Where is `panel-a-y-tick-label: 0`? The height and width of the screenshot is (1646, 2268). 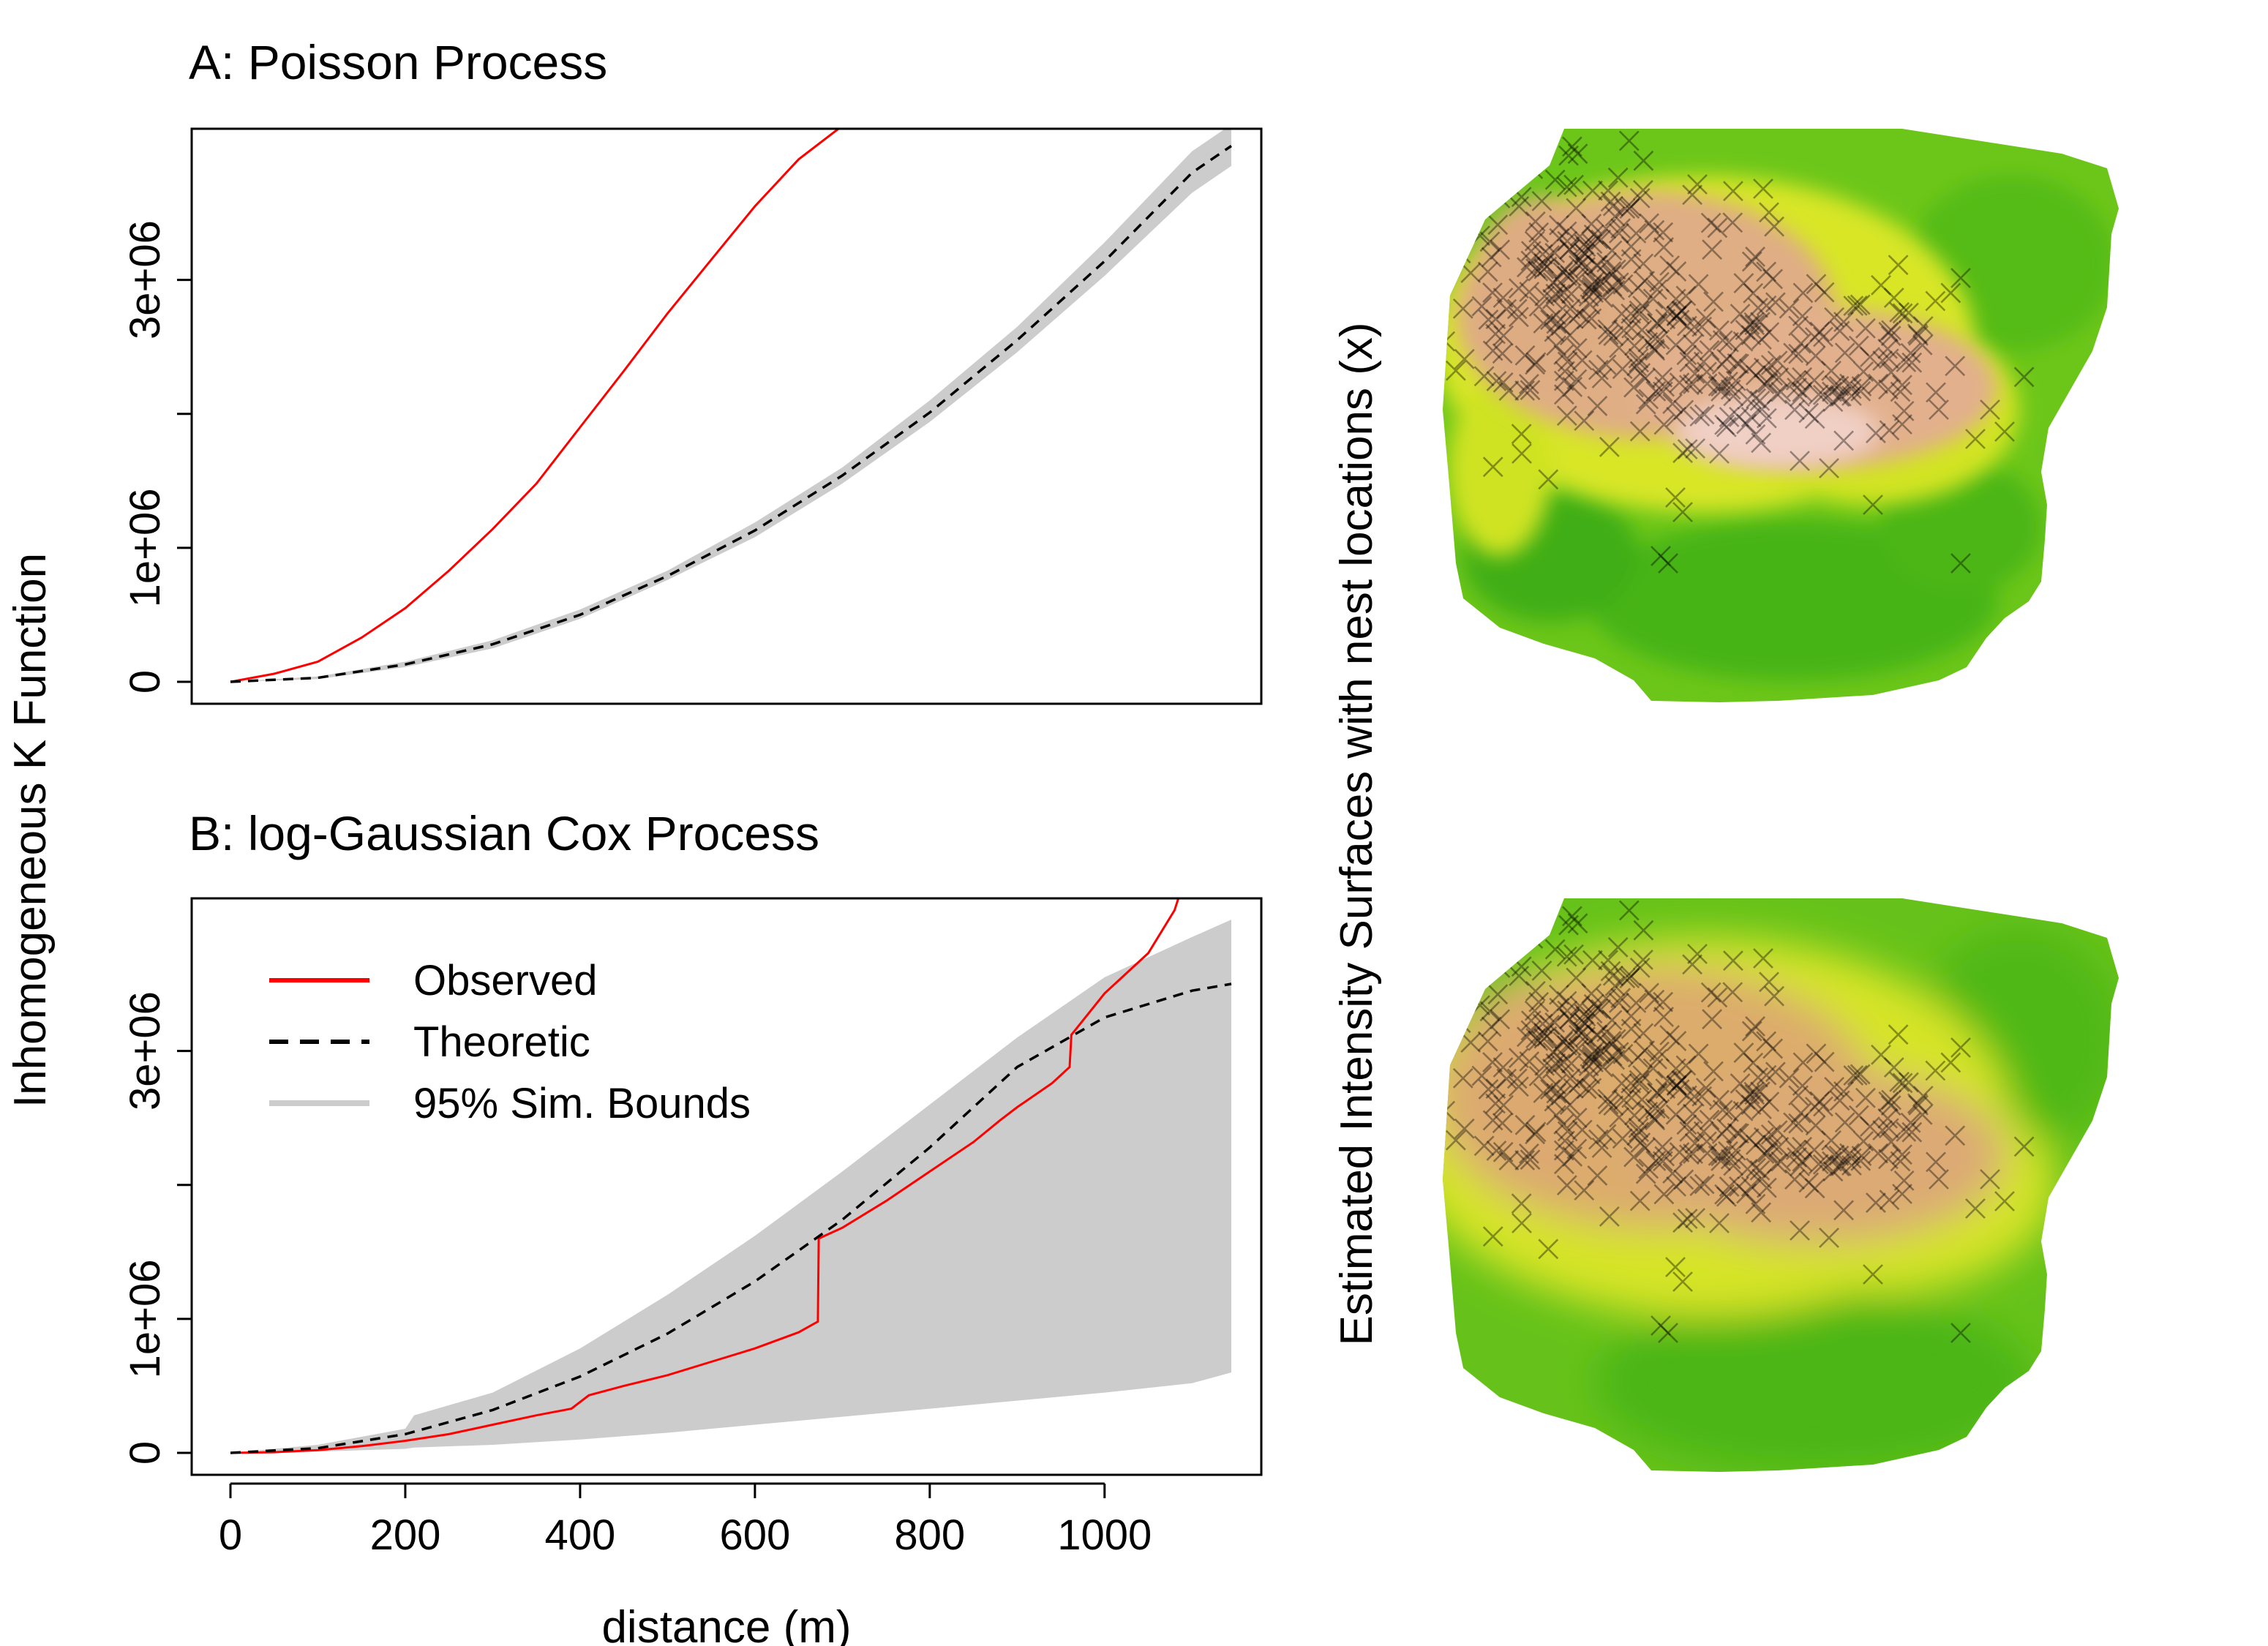
panel-a-y-tick-label: 0 is located at coordinates (145, 682).